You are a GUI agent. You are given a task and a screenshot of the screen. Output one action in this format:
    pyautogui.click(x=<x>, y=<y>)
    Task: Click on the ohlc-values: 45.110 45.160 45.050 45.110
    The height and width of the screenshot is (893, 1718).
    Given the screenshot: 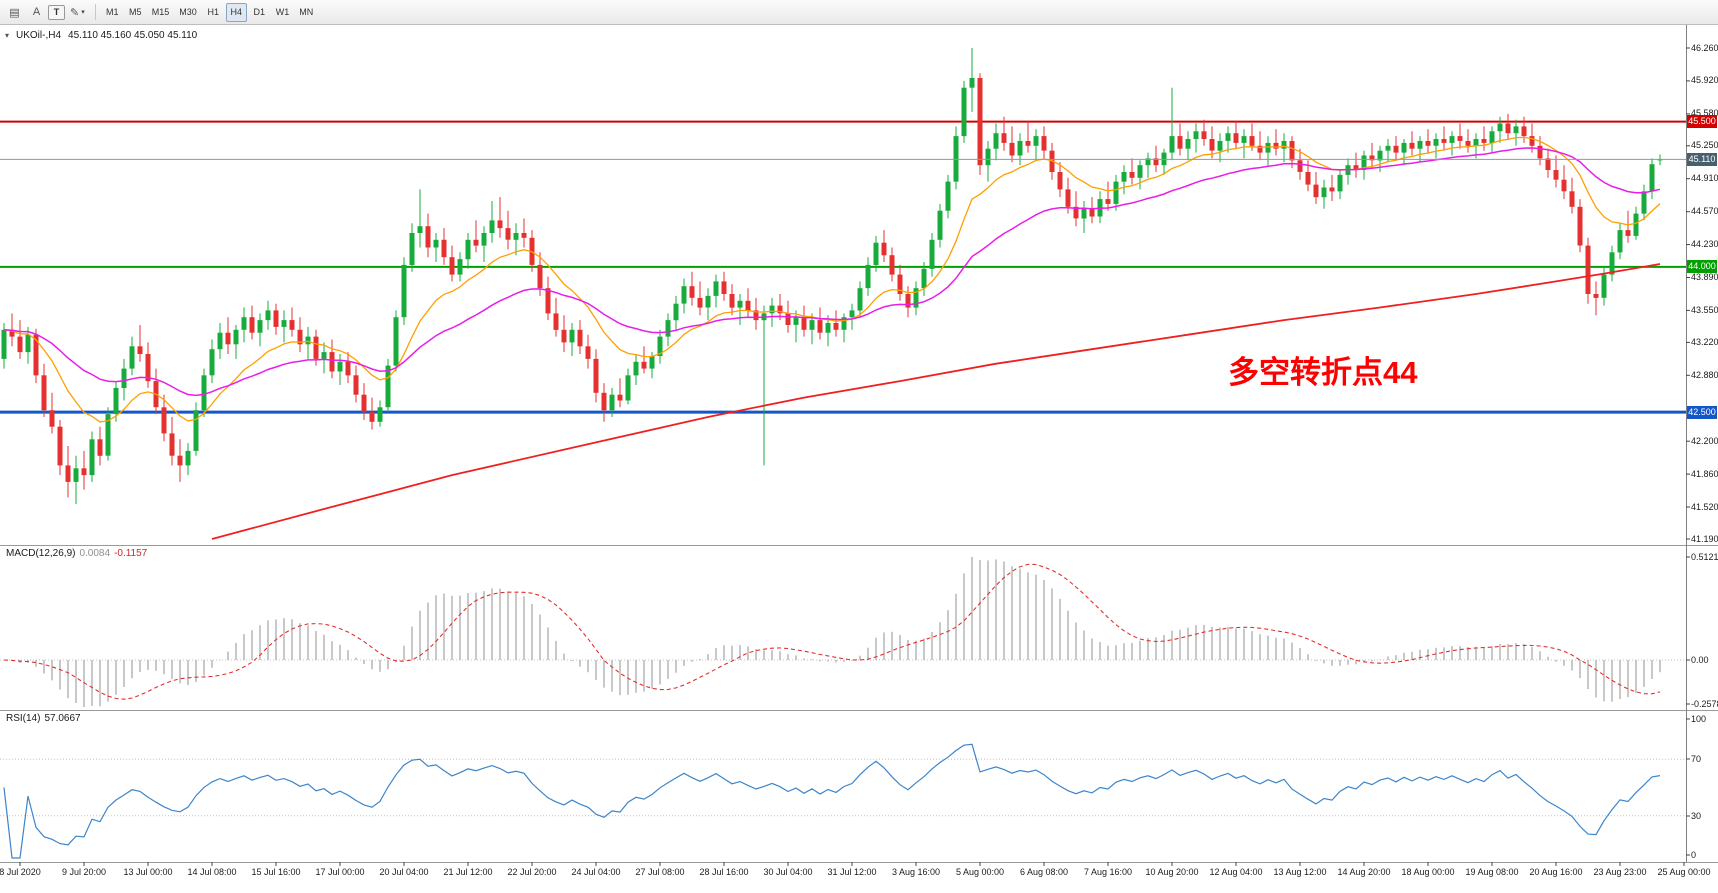 What is the action you would take?
    pyautogui.click(x=133, y=35)
    